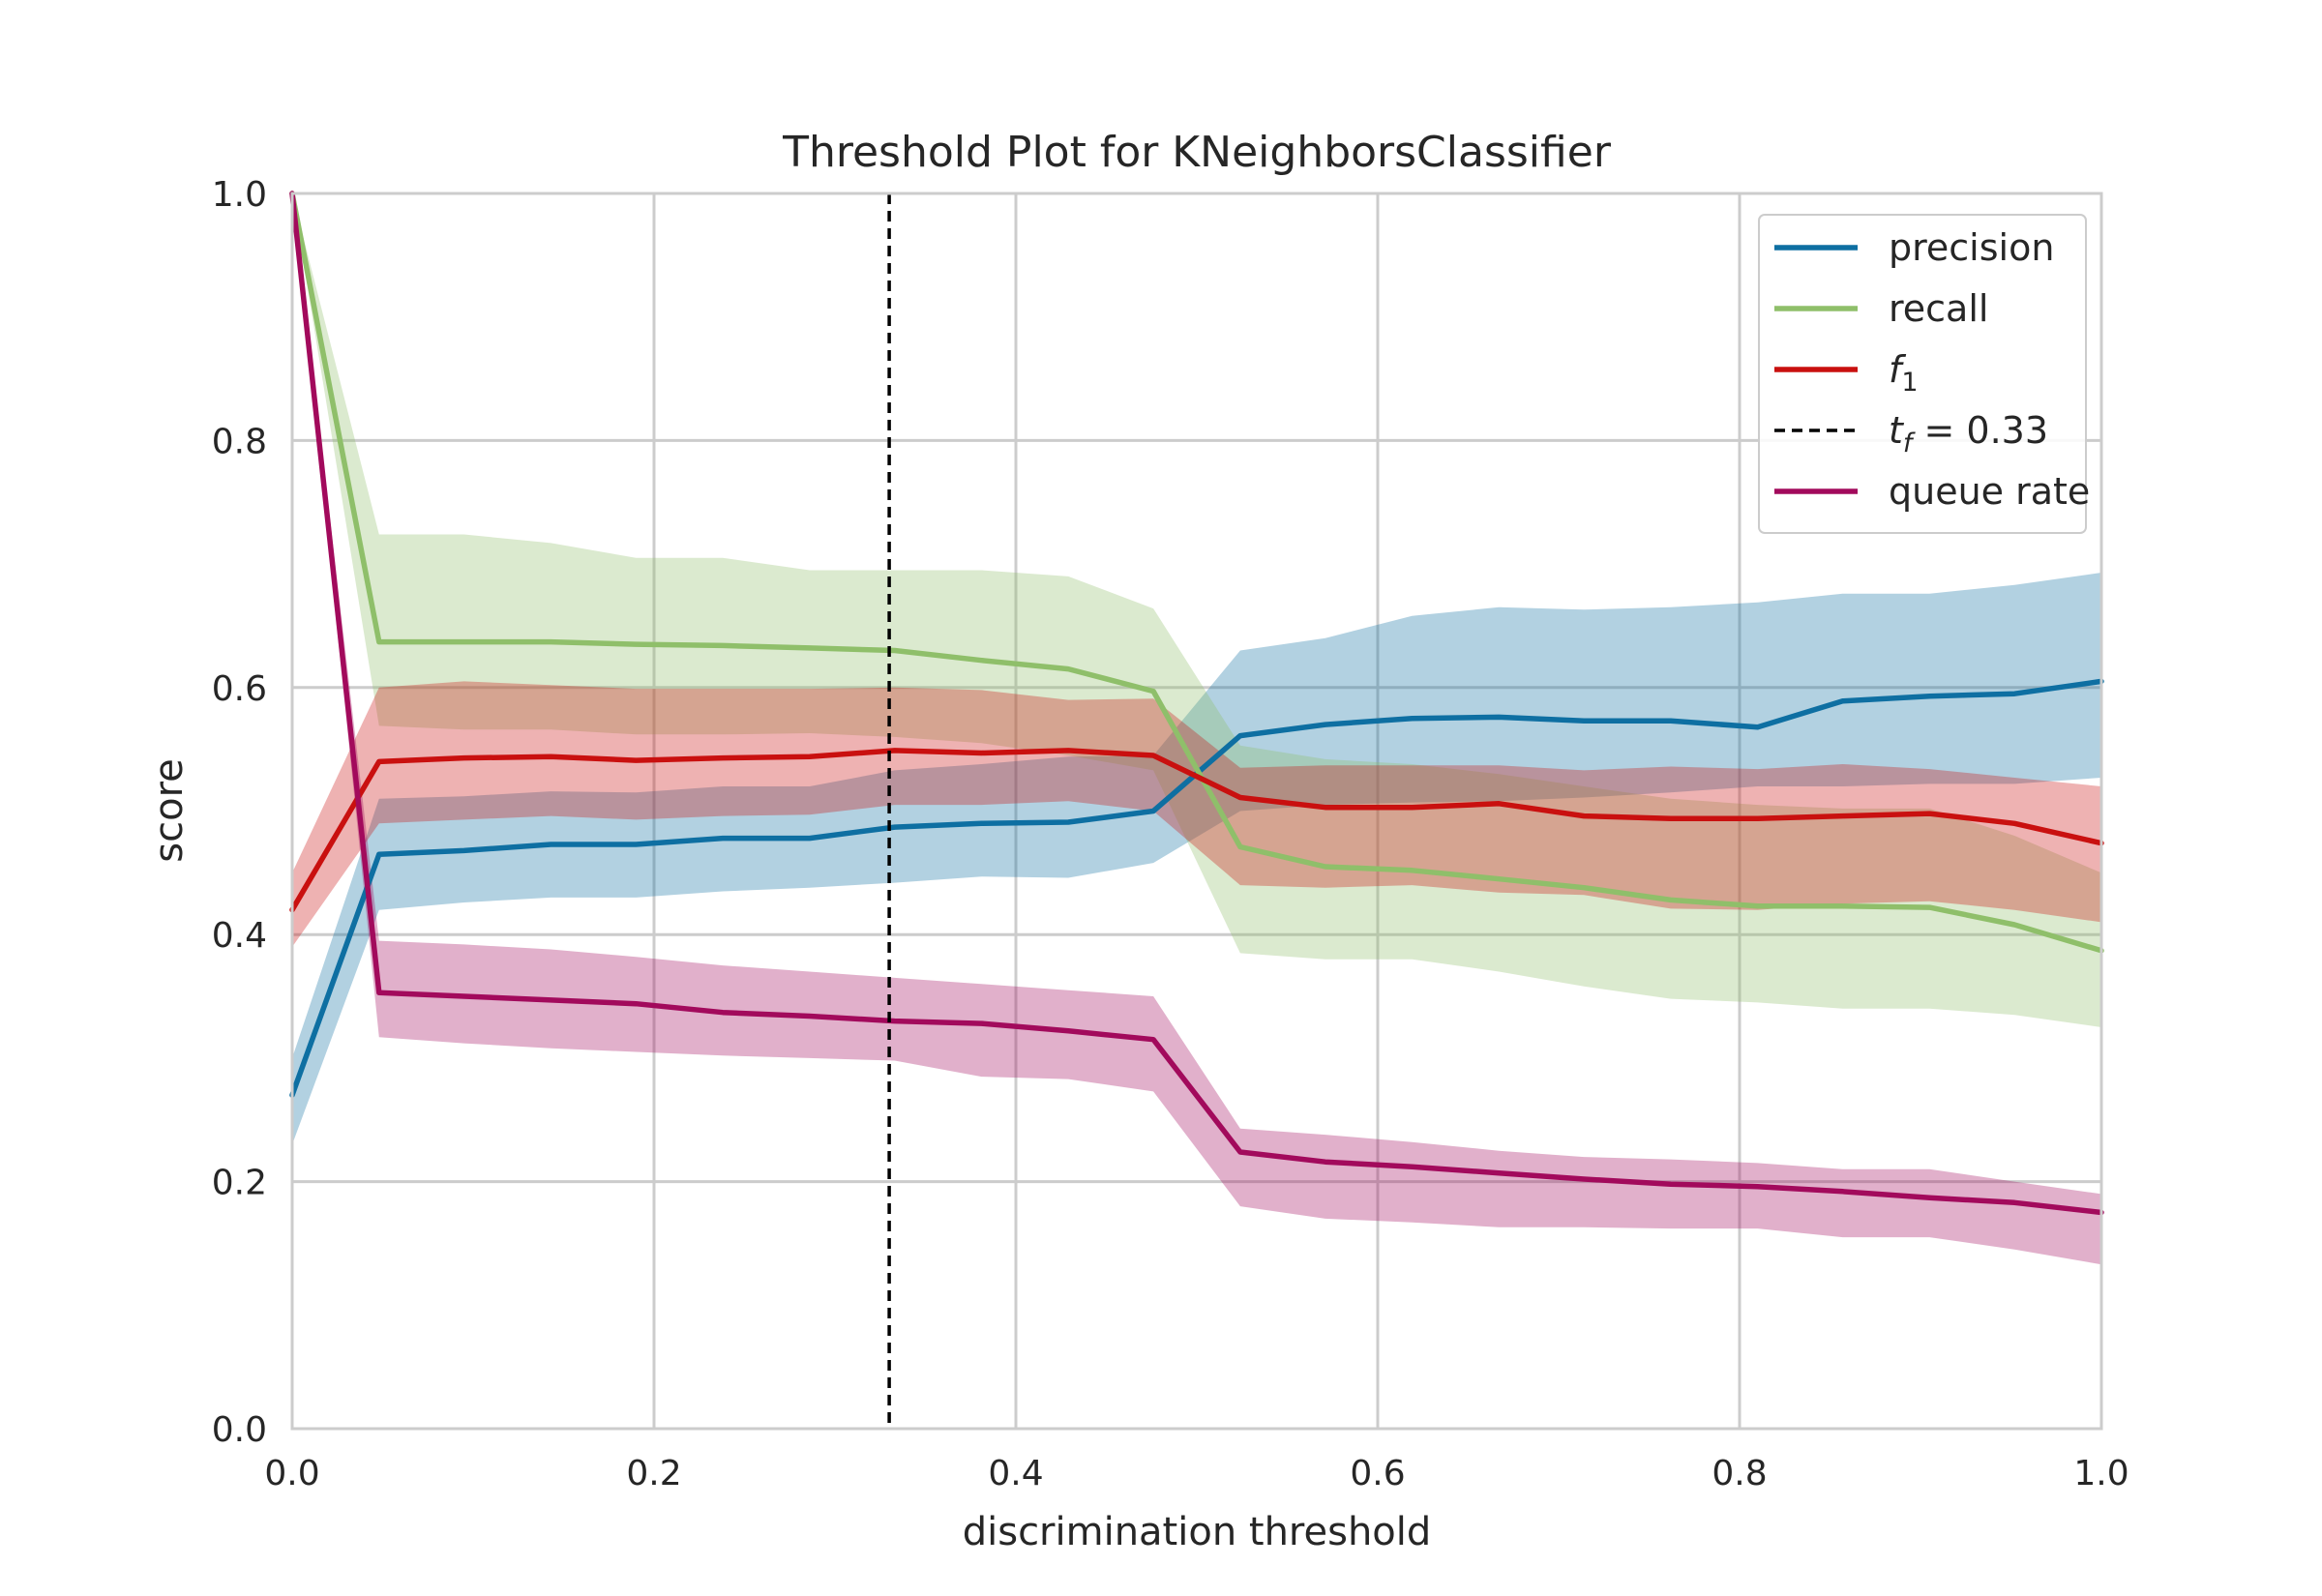 The width and height of the screenshot is (2322, 1596). I want to click on x-tick-label: 0.0, so click(291, 1473).